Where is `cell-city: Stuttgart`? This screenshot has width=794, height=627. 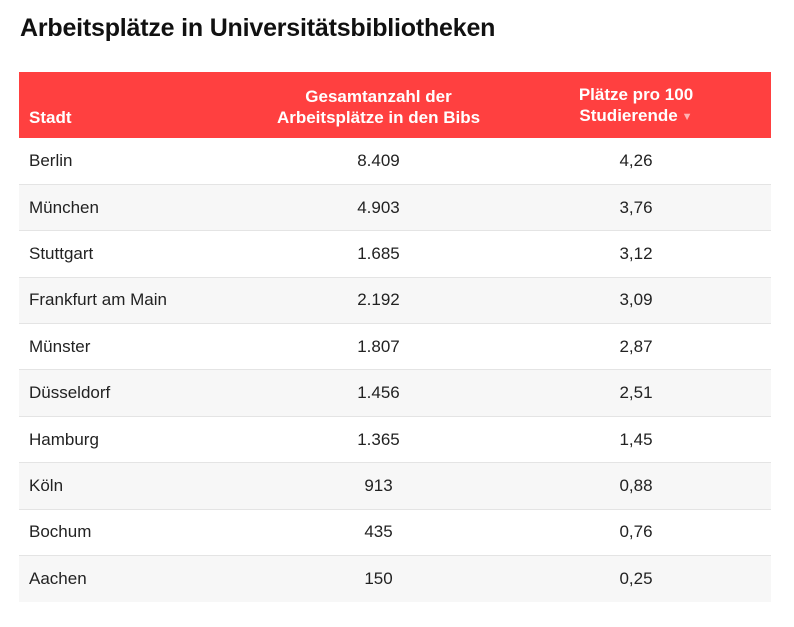 cell-city: Stuttgart is located at coordinates (61, 253).